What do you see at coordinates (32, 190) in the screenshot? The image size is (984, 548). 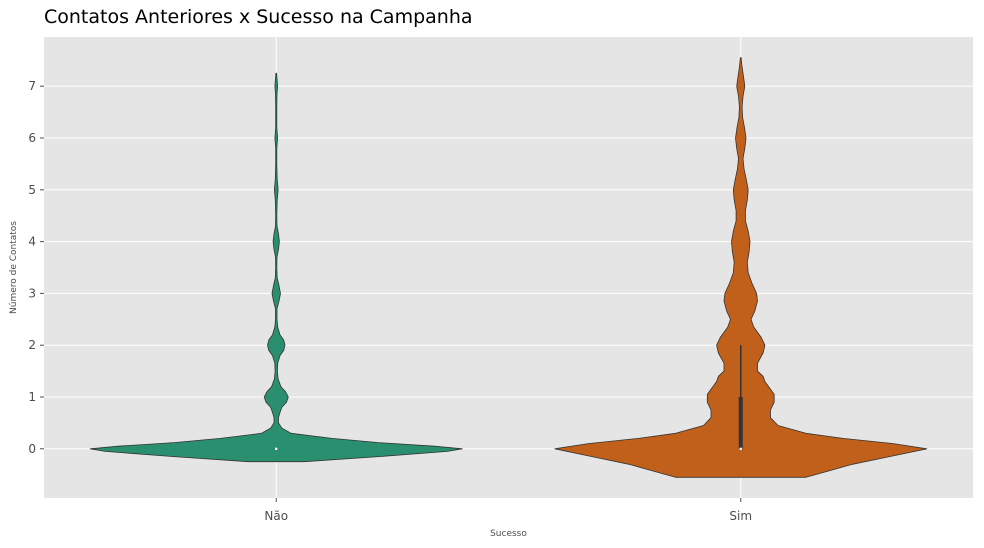 I see `y-tick-label: 5` at bounding box center [32, 190].